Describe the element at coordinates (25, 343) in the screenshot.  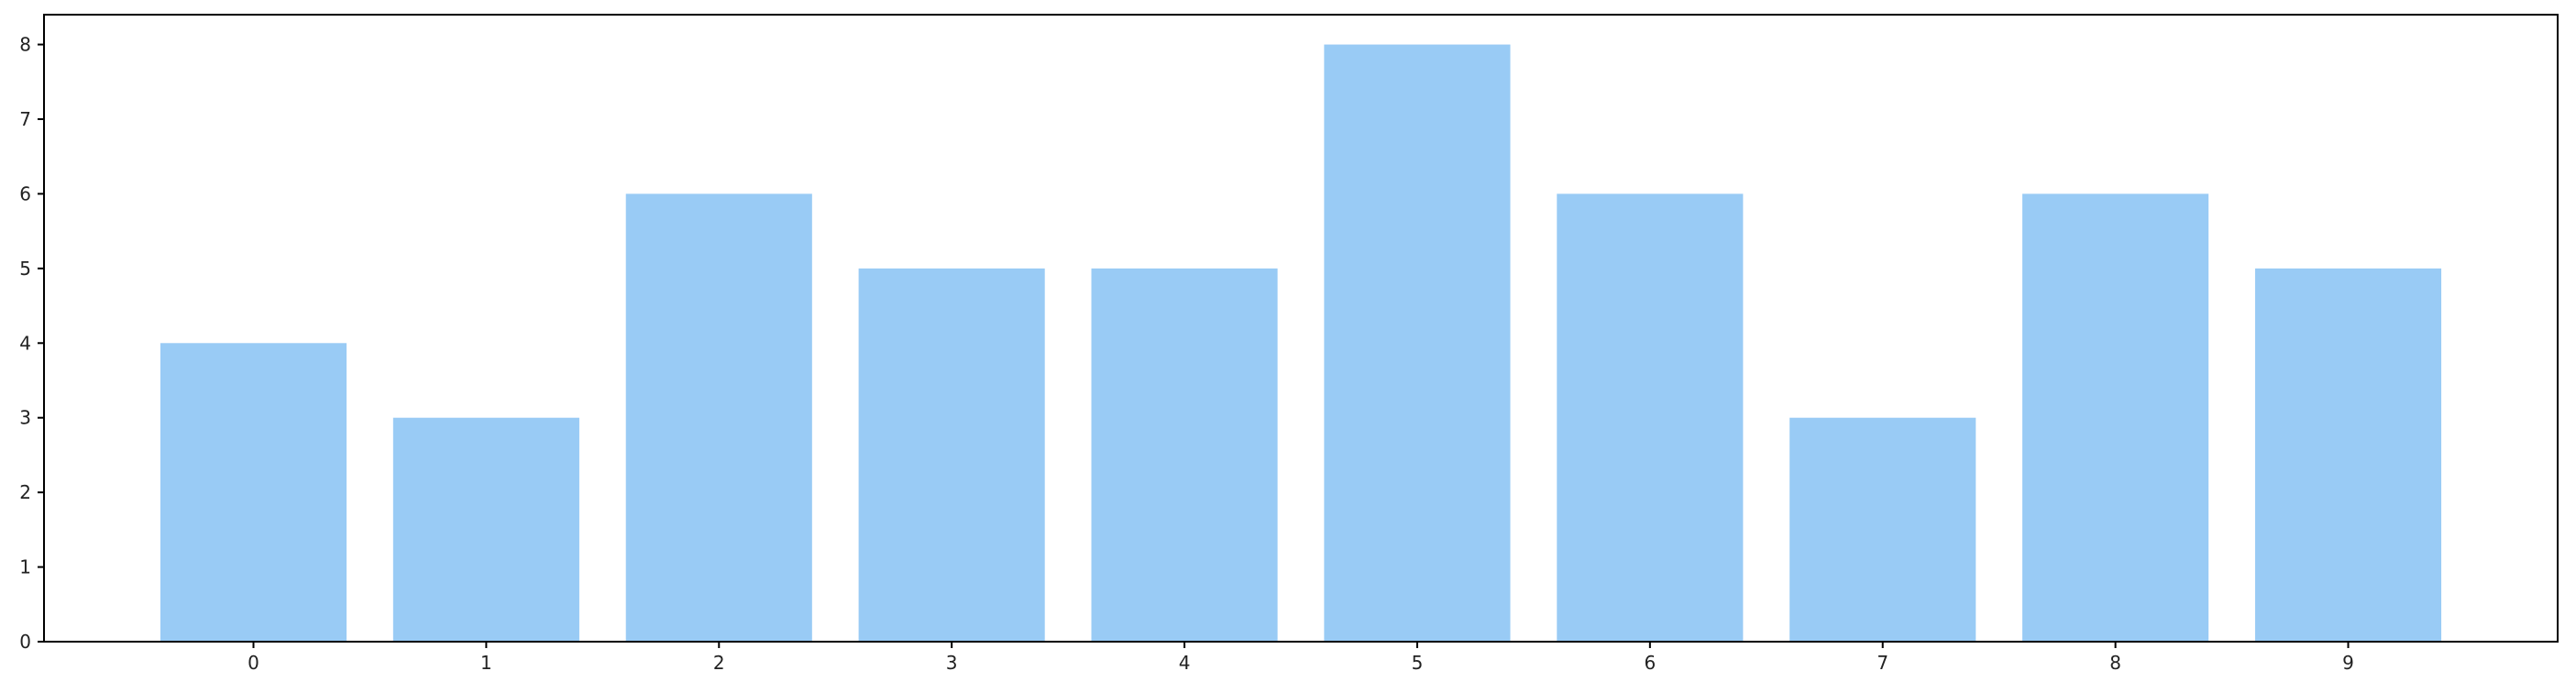
I see `y-tick-label: 4` at that location.